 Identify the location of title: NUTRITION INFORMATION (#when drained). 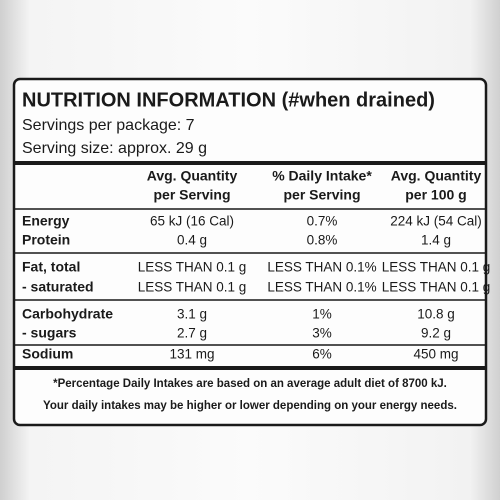
(228, 100).